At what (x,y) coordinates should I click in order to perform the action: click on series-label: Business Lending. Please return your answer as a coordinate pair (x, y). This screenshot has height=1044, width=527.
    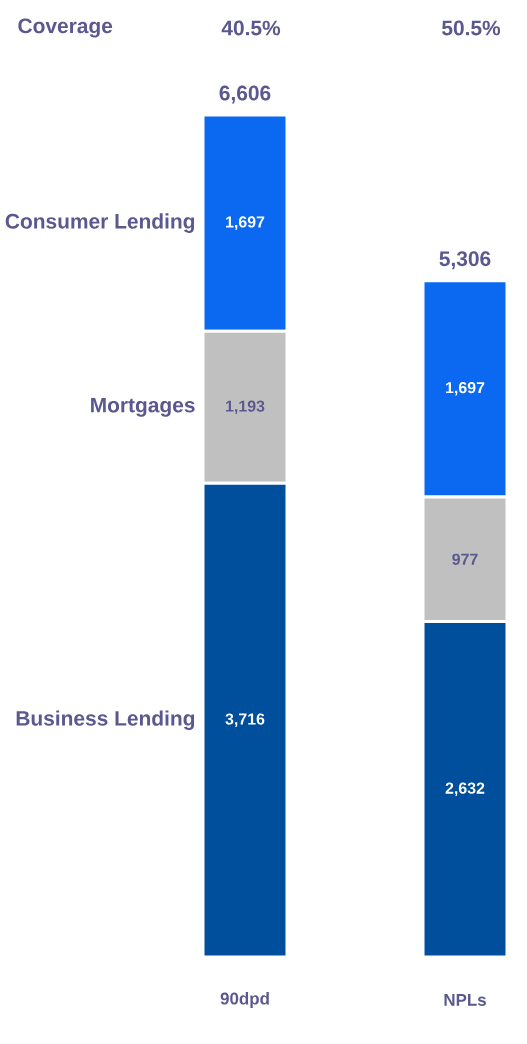
    Looking at the image, I should click on (105, 720).